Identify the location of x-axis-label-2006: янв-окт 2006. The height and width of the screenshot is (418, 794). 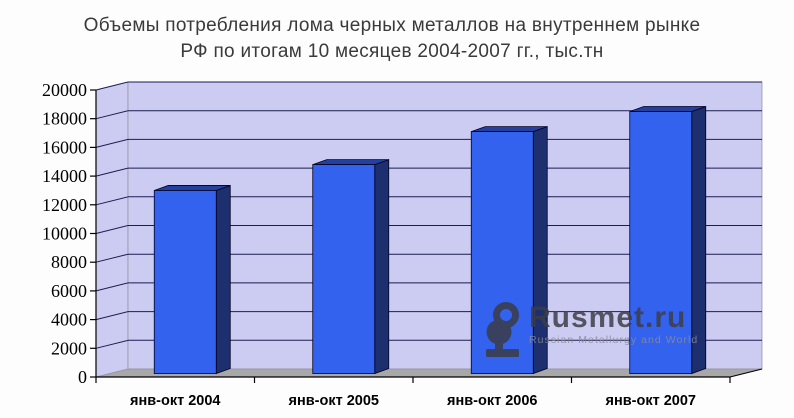
(492, 401).